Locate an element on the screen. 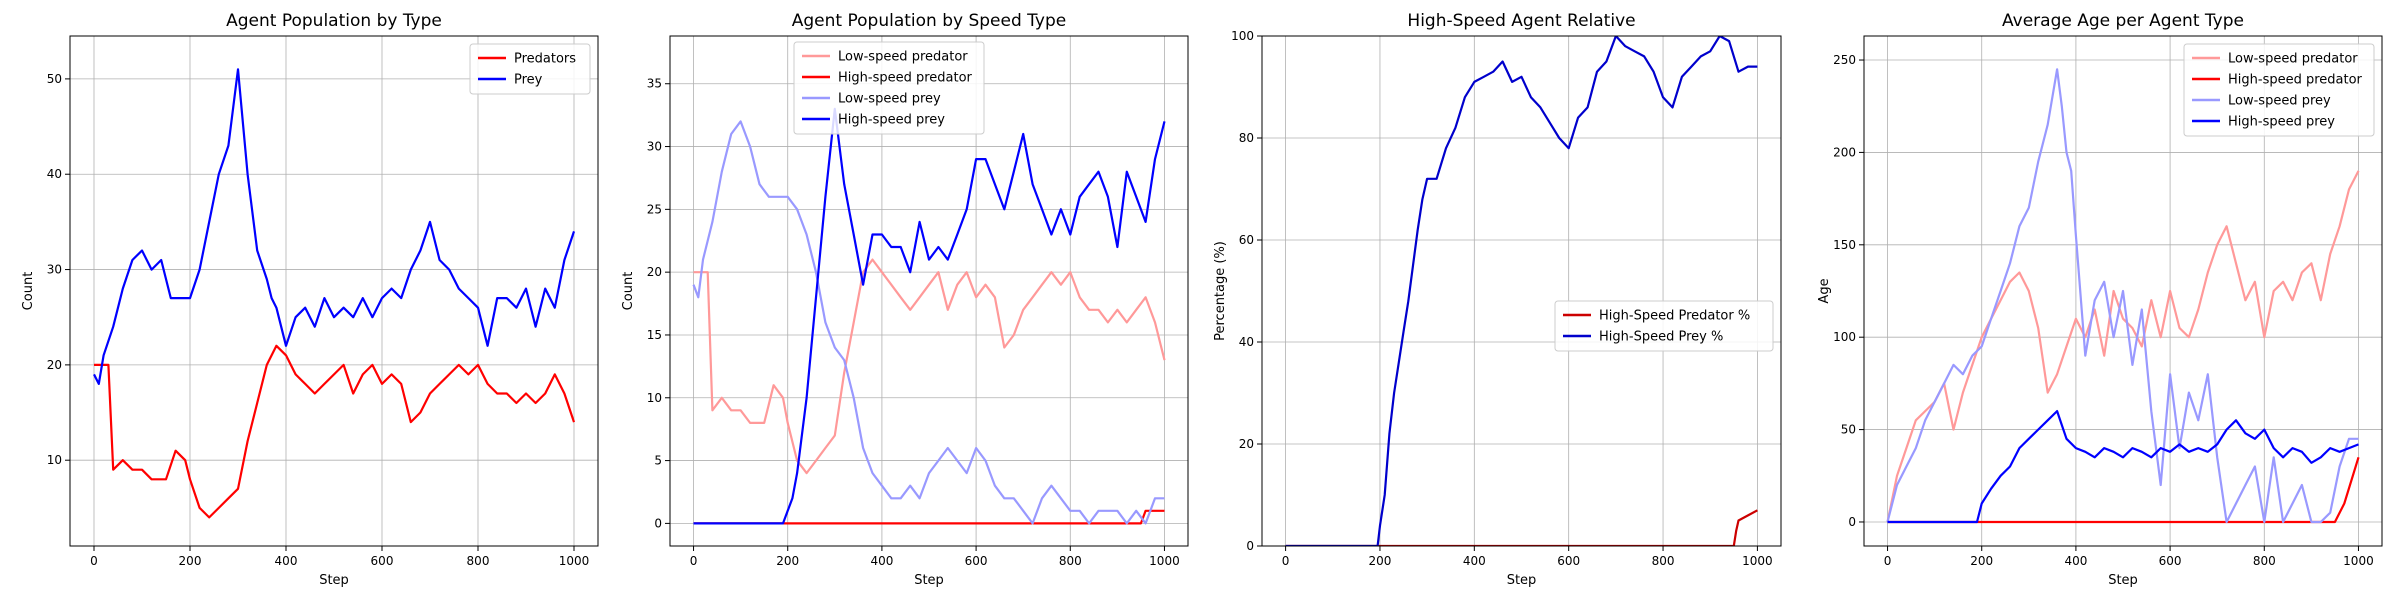  y-tick-label: 150 is located at coordinates (1844, 245).